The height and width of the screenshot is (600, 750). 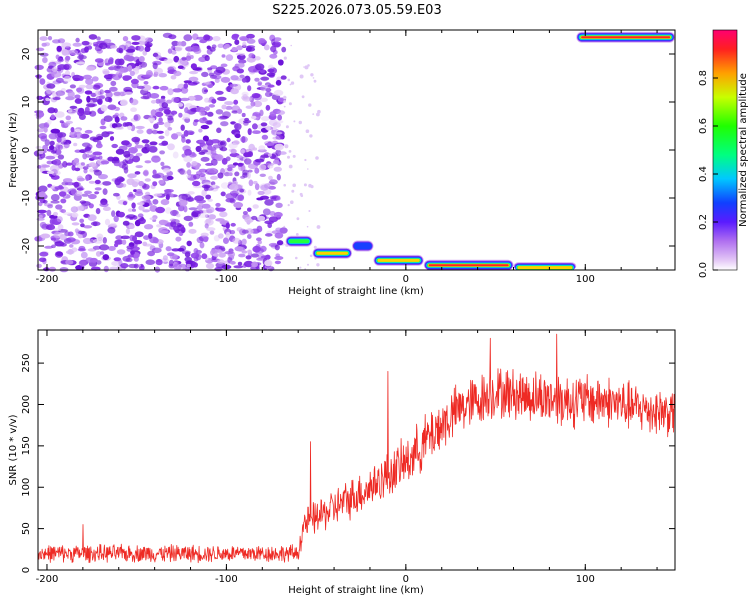 What do you see at coordinates (13, 449) in the screenshot?
I see `snr-y-axis-label: SNR (10 * v/v)` at bounding box center [13, 449].